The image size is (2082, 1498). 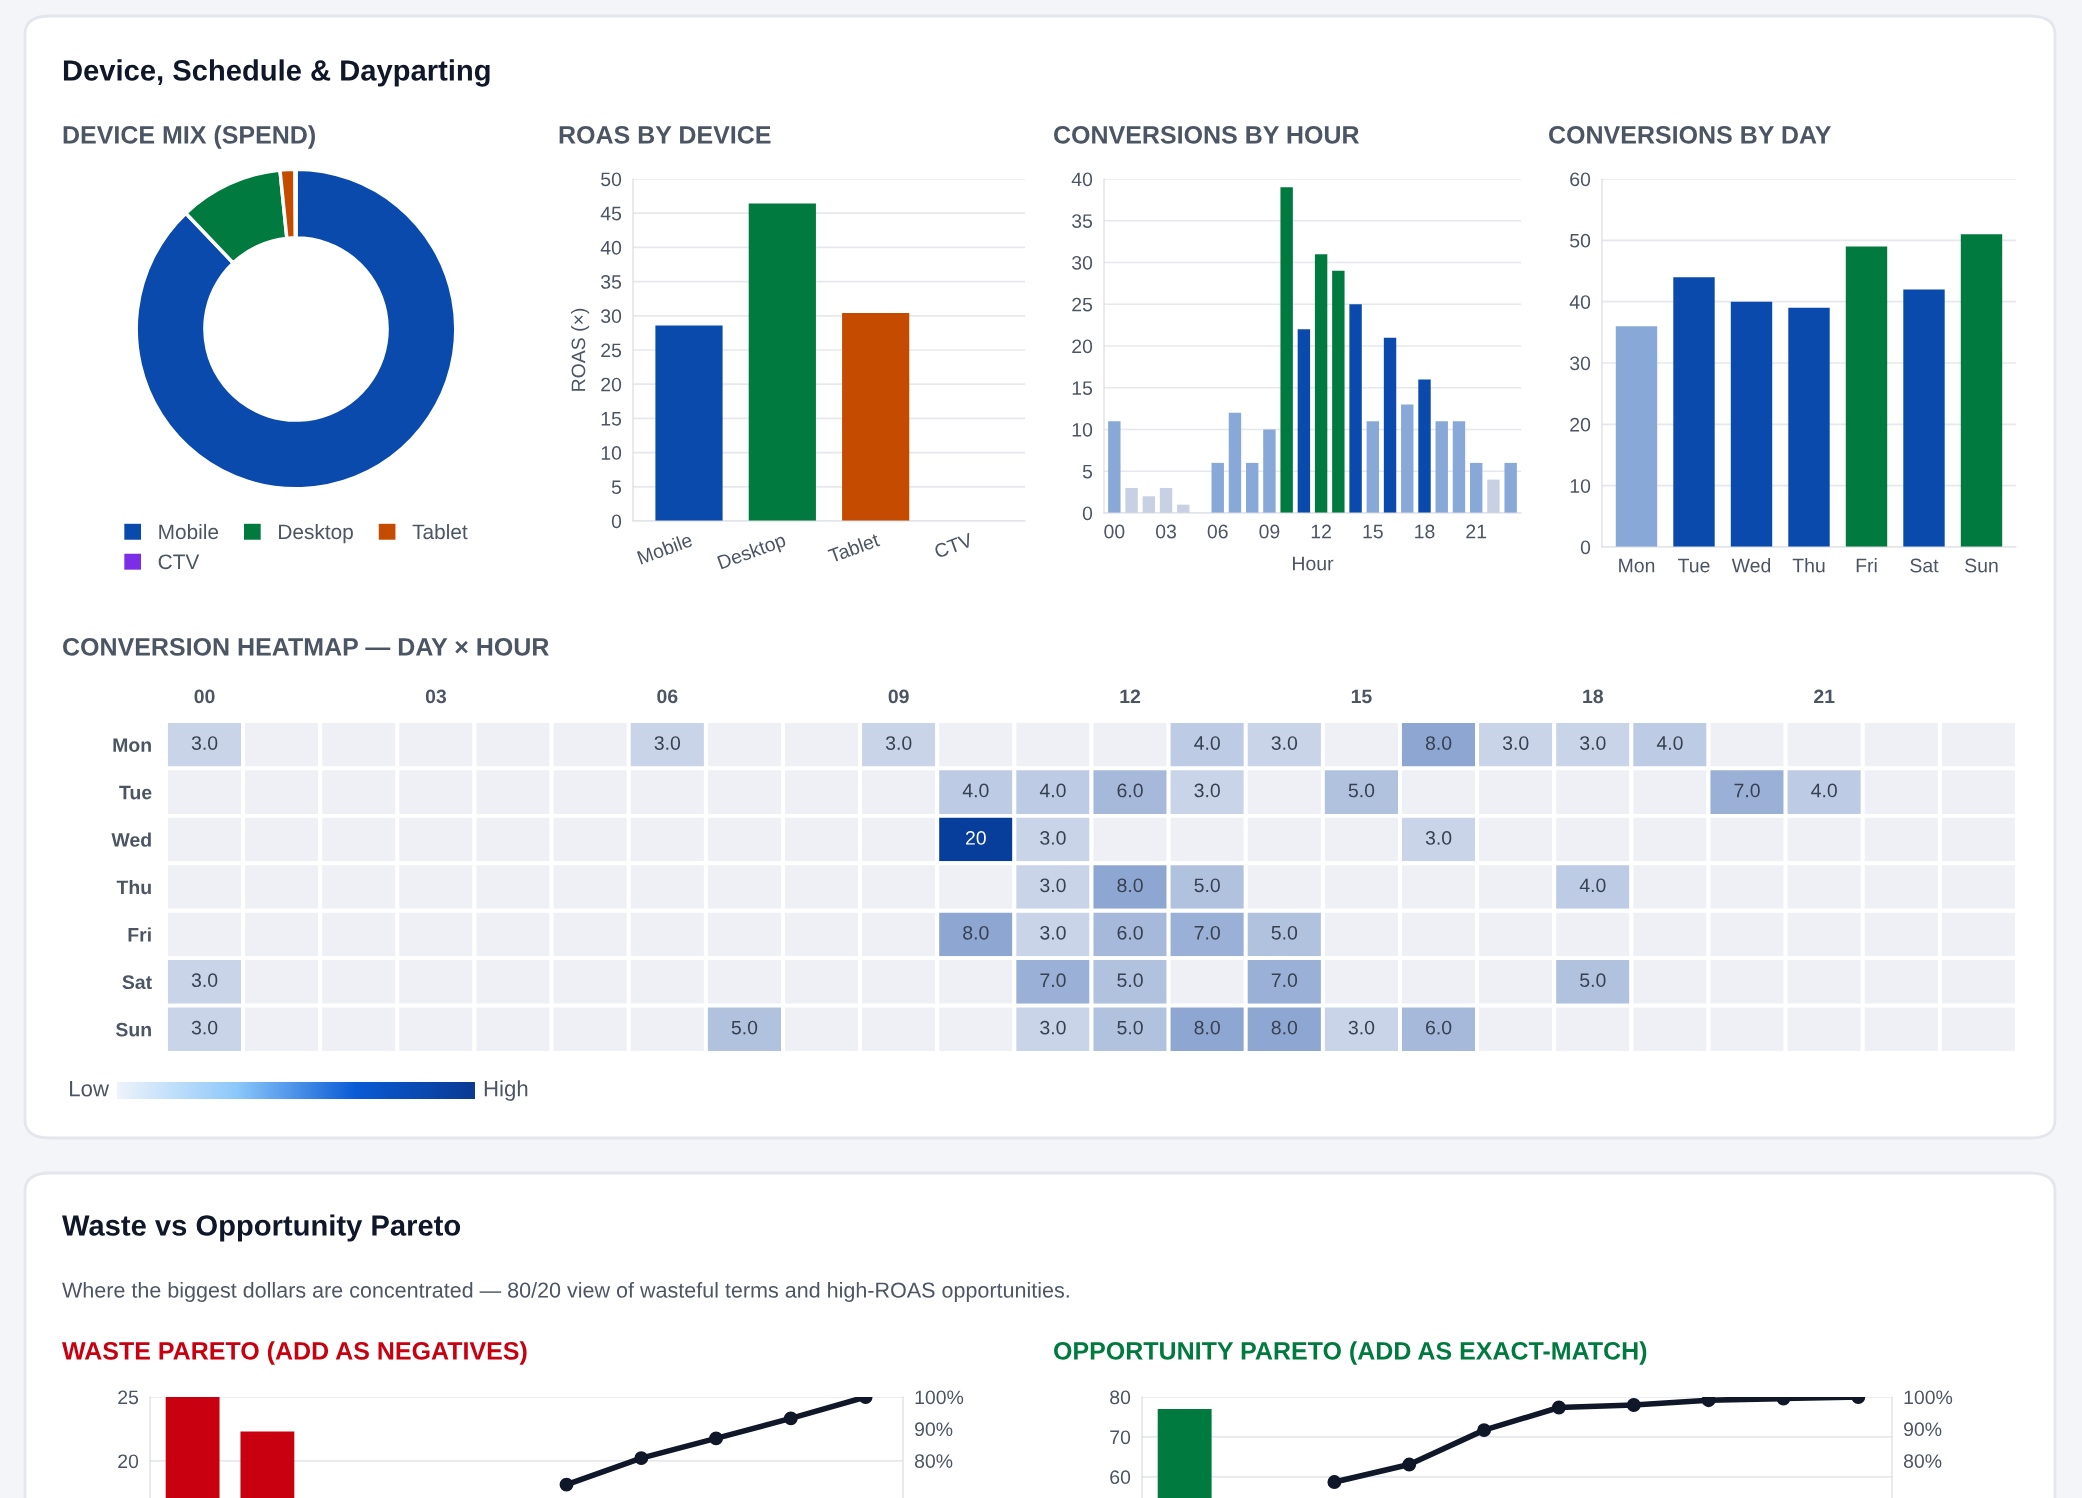 I want to click on x-tick-label: Mon, so click(x=1637, y=565).